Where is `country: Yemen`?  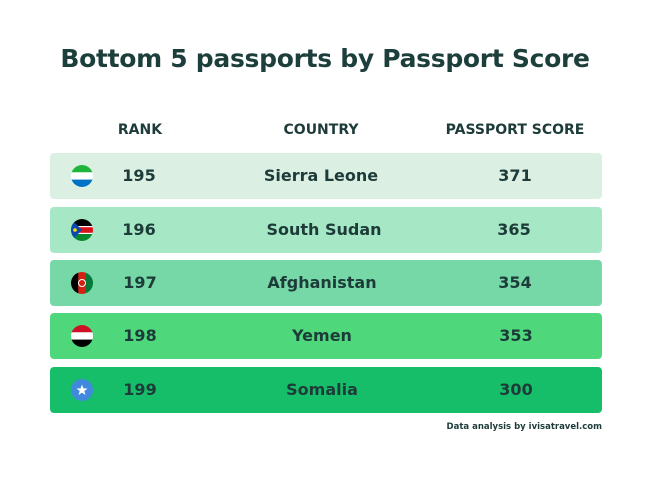
country: Yemen is located at coordinates (322, 335).